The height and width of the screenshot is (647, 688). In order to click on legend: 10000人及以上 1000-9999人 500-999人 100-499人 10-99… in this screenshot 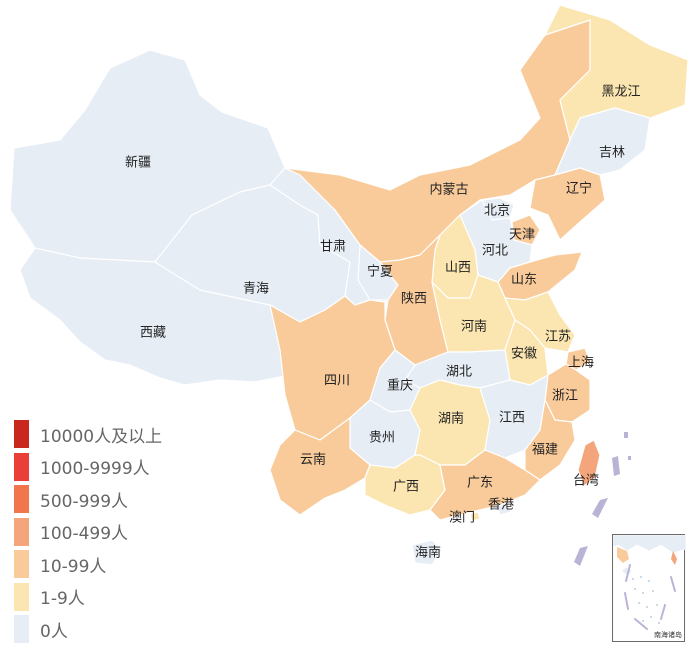, I will do `click(88, 532)`.